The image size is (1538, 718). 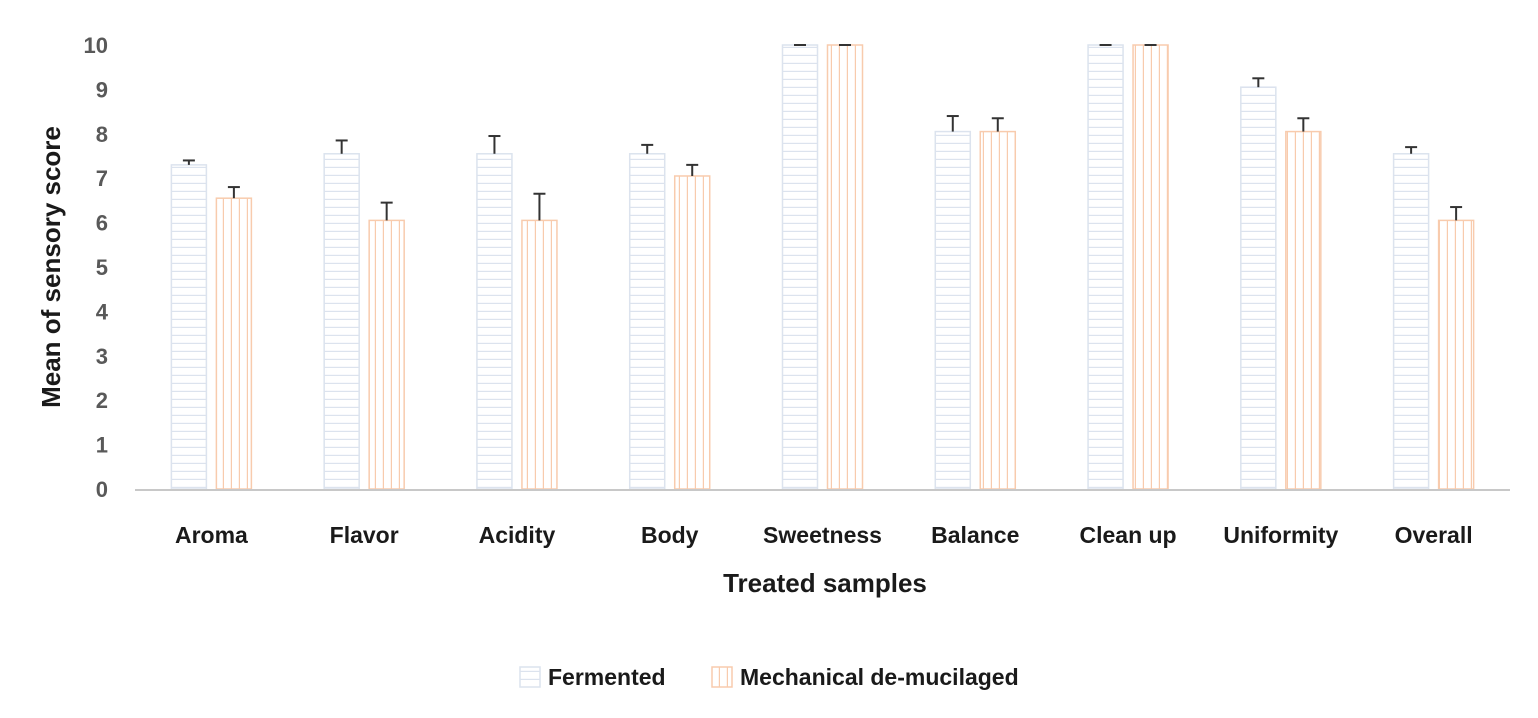 I want to click on y-tick-label: 3, so click(x=102, y=356).